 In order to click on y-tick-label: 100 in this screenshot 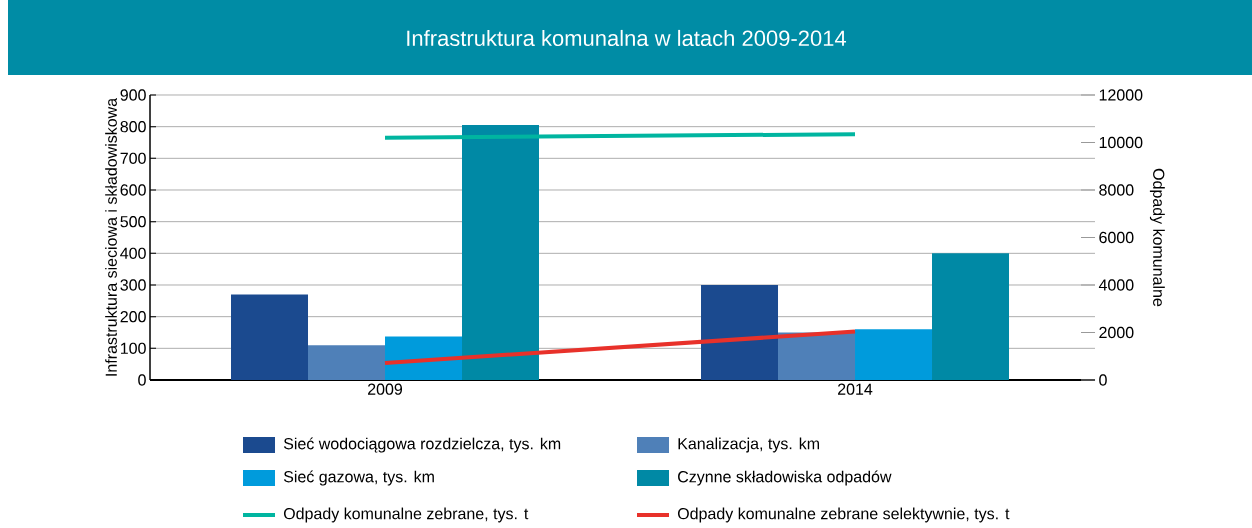, I will do `click(133, 348)`.